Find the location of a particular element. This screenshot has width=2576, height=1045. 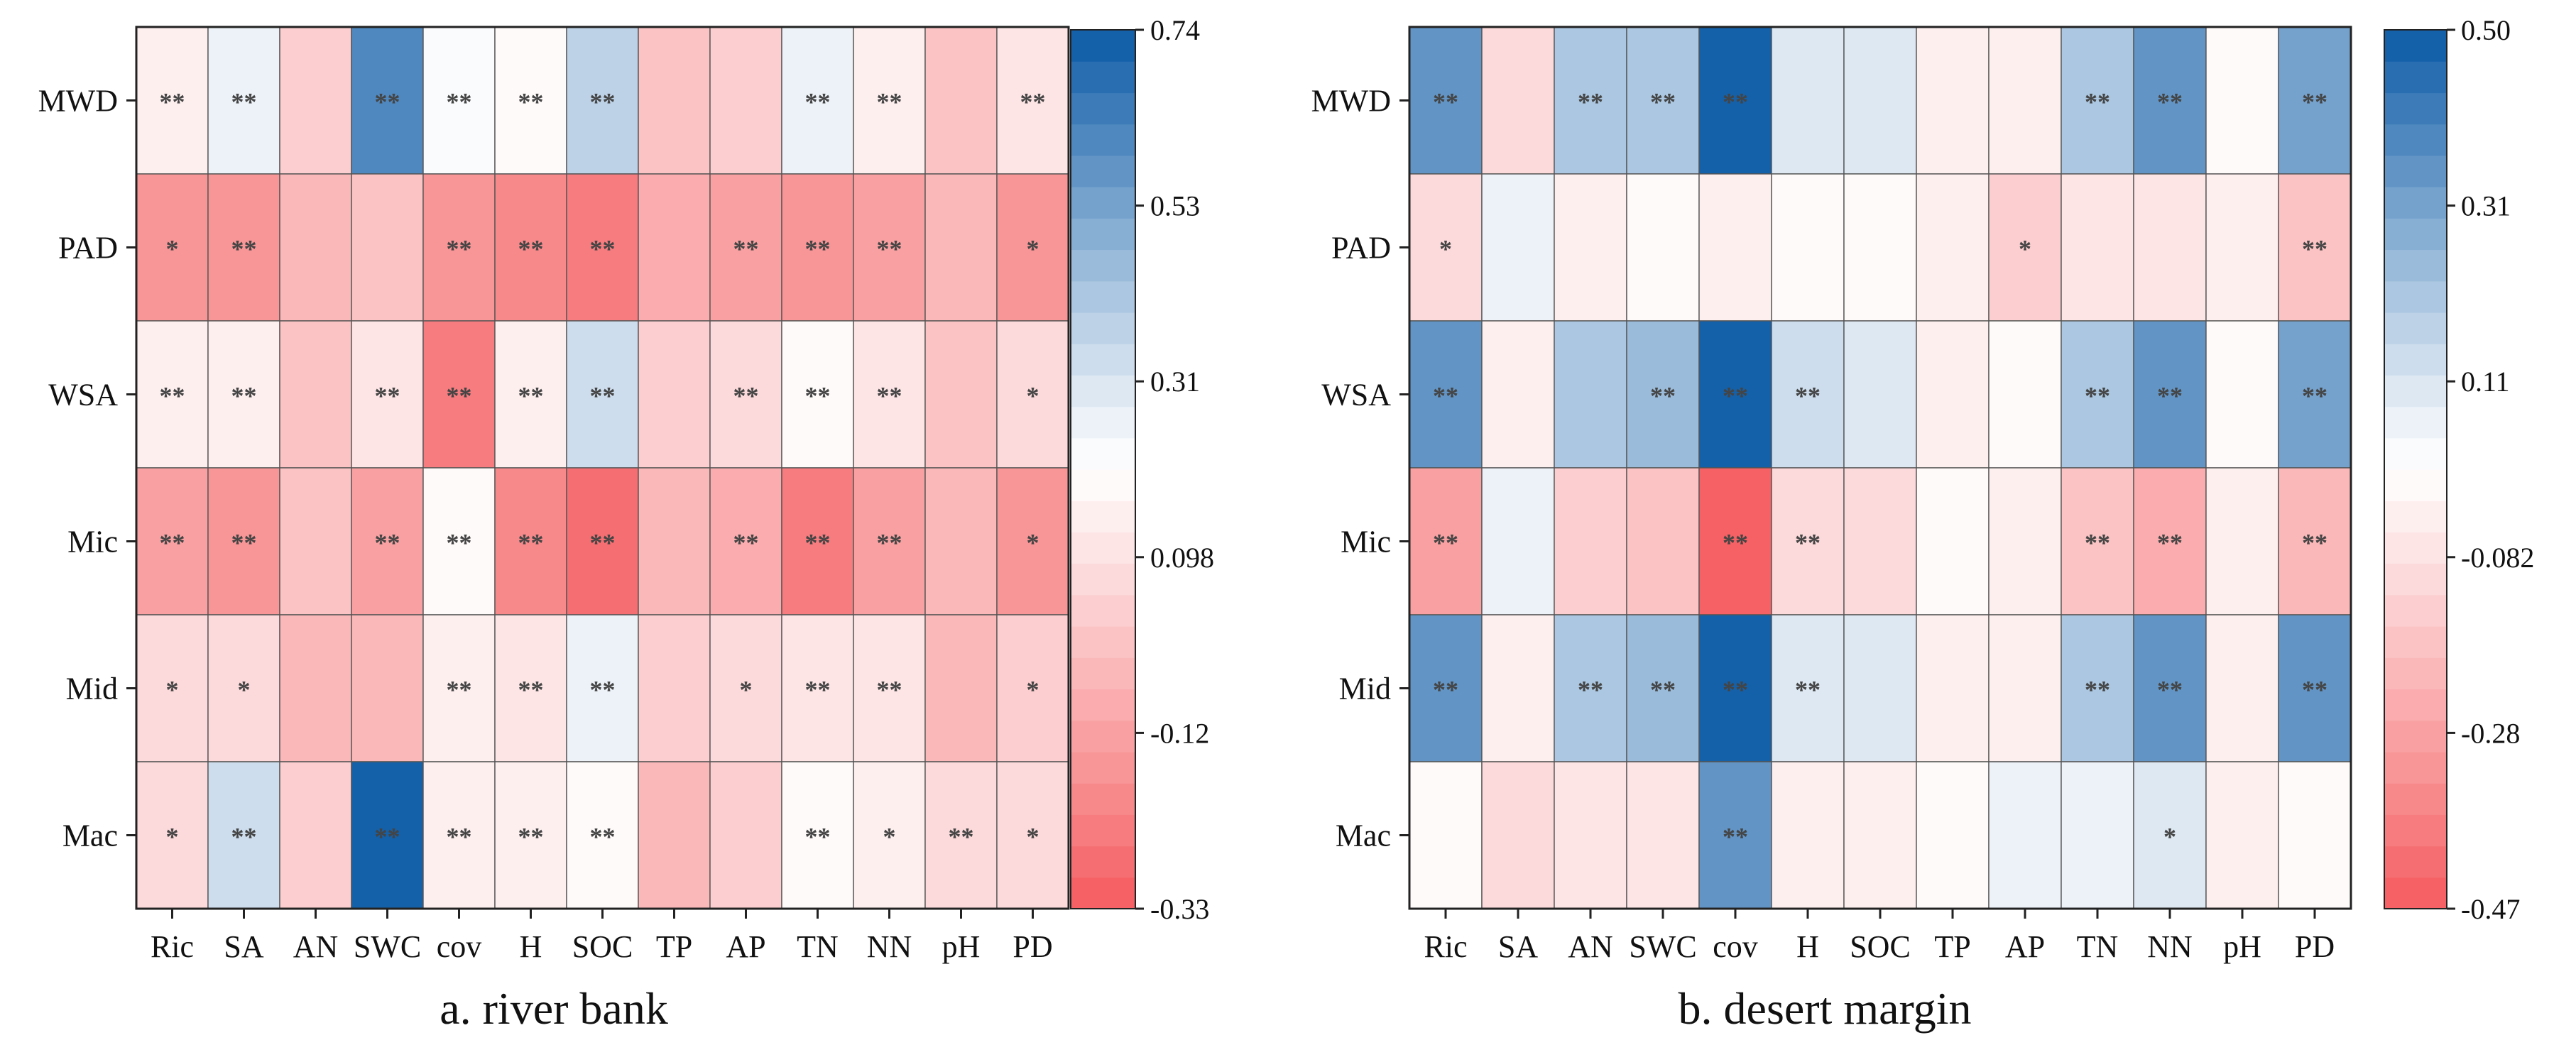

y-tick-label: Mic is located at coordinates (92, 542).